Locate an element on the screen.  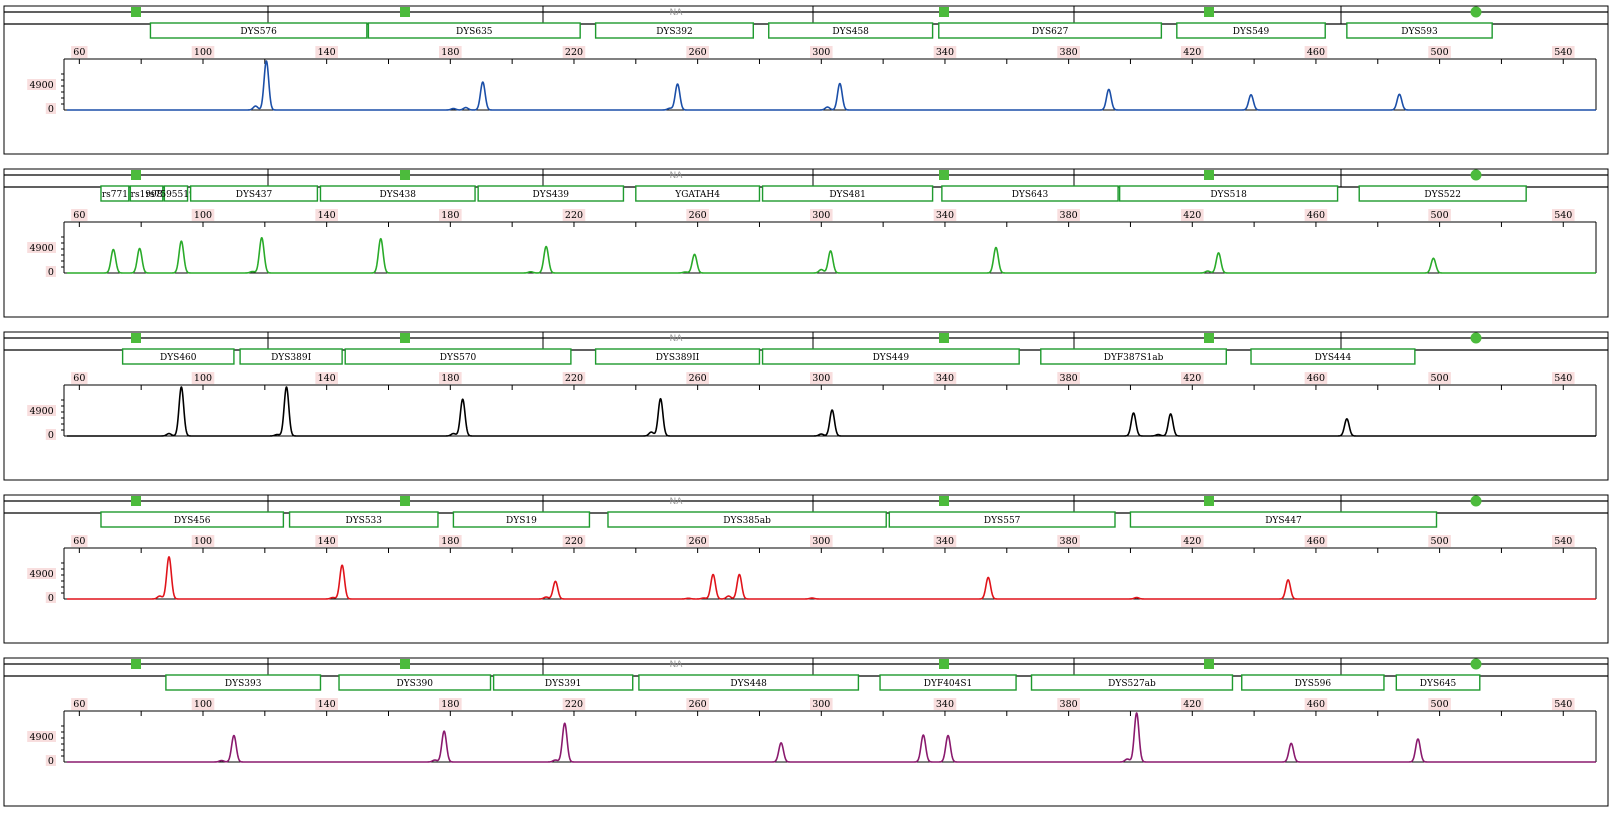
locus-label: DYS549 is located at coordinates (1251, 32).